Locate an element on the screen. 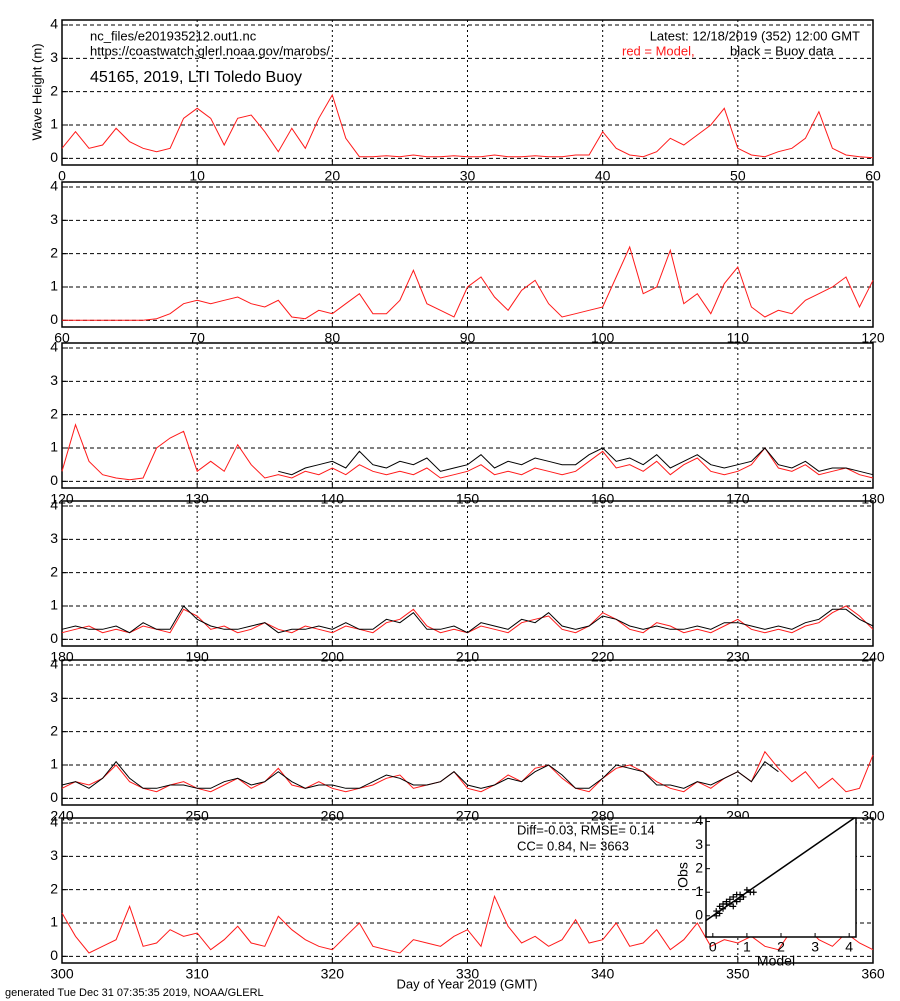  x-tick-label: 320 is located at coordinates (333, 974).